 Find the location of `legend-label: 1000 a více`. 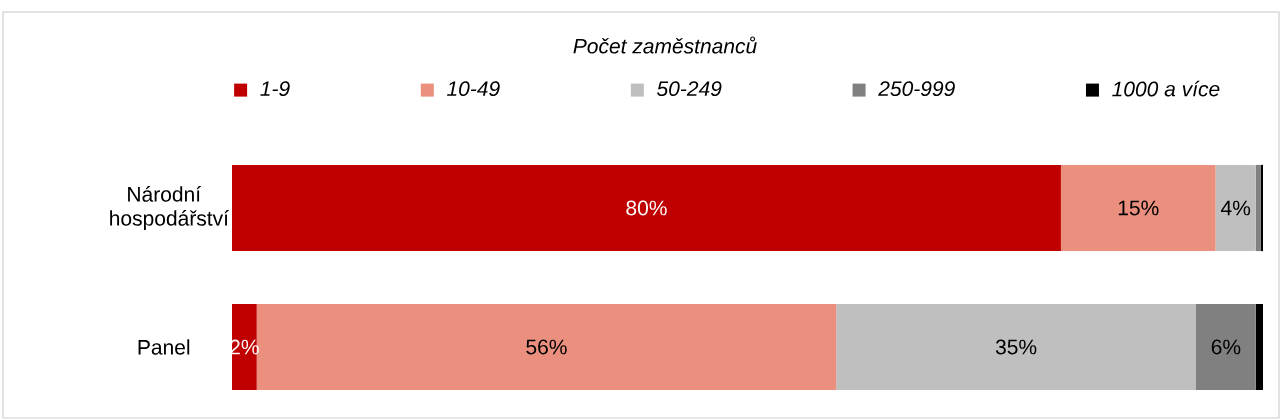

legend-label: 1000 a více is located at coordinates (1166, 88).